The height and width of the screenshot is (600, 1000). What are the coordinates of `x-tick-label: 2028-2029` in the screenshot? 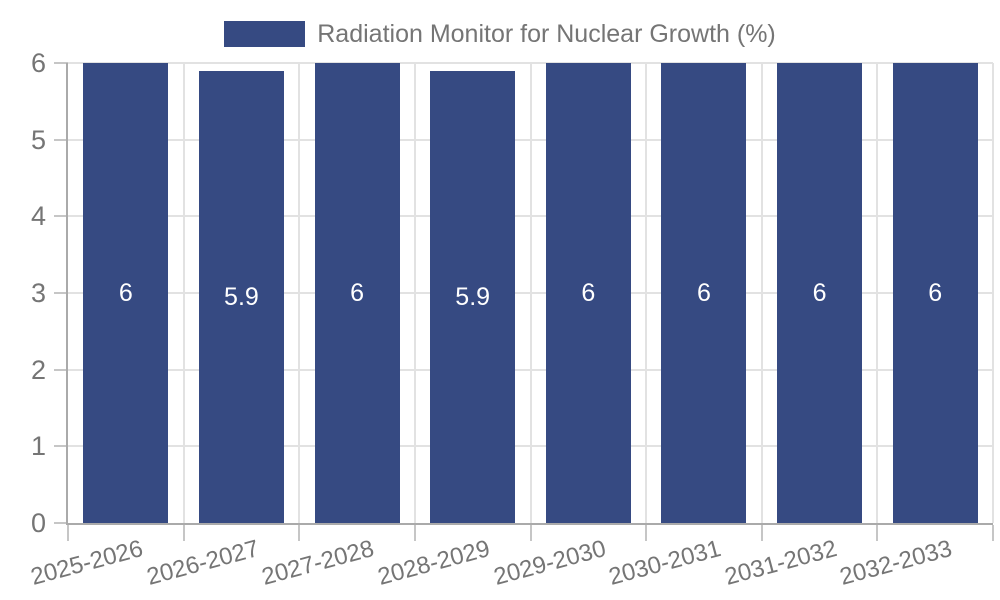 It's located at (433, 563).